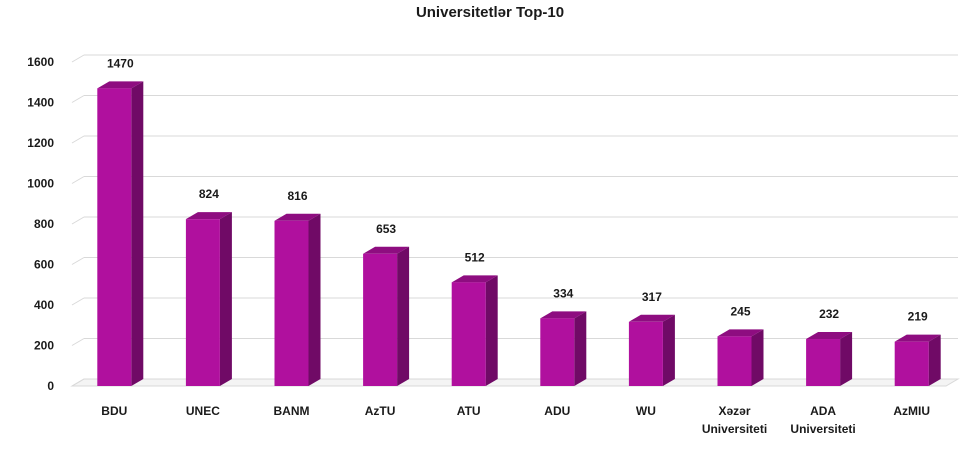 The height and width of the screenshot is (449, 980). What do you see at coordinates (209, 194) in the screenshot?
I see `data-label: 824` at bounding box center [209, 194].